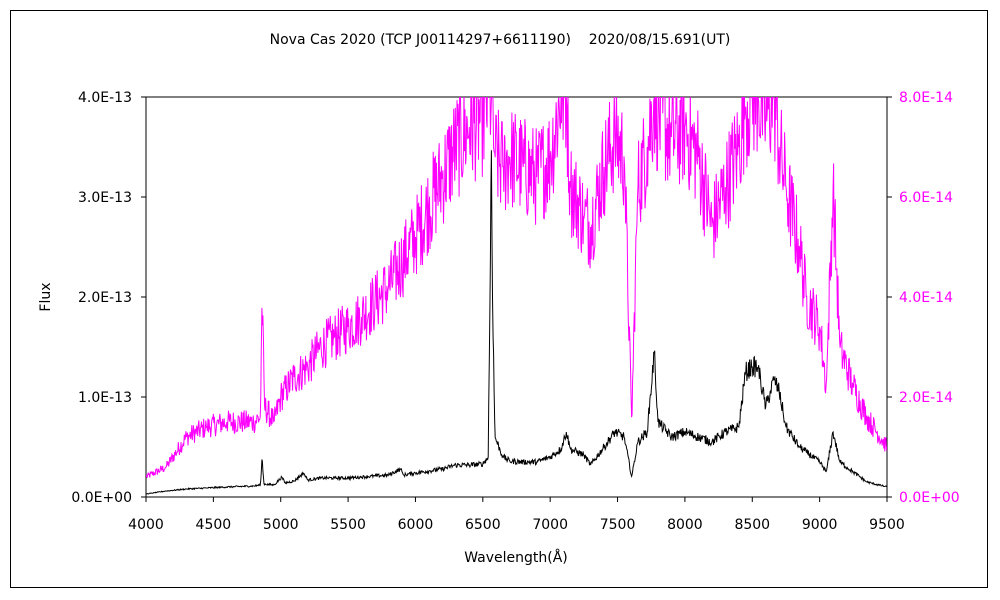  What do you see at coordinates (214, 525) in the screenshot?
I see `x-tick-label: 4500` at bounding box center [214, 525].